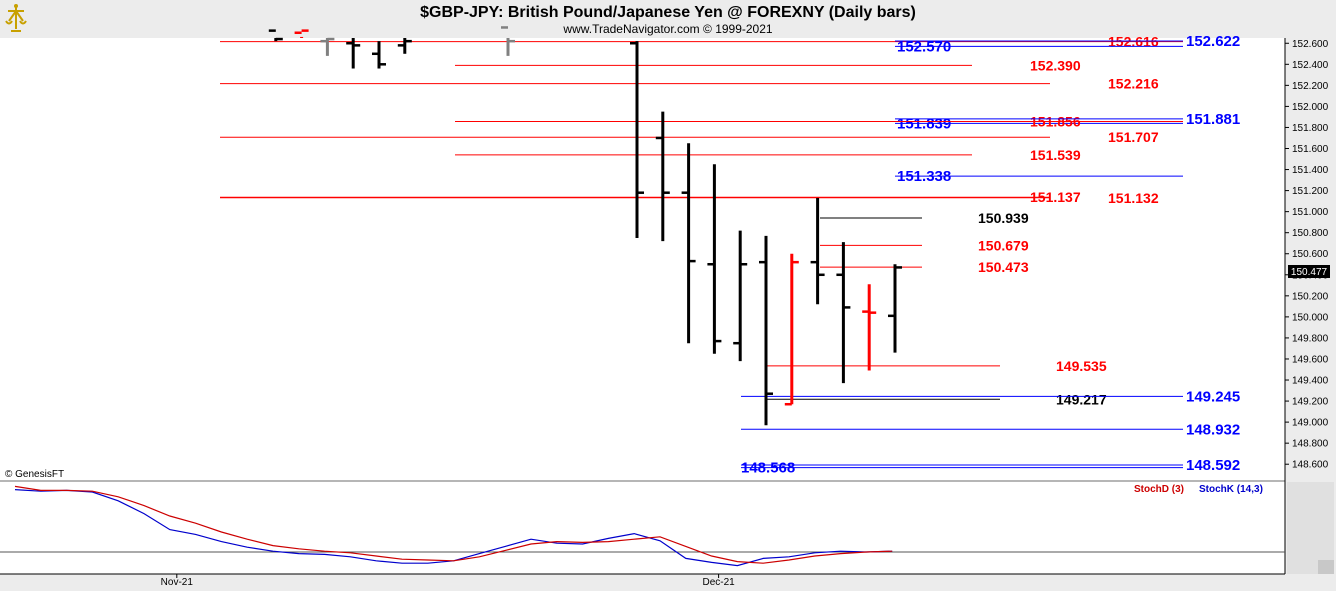 This screenshot has width=1336, height=591. What do you see at coordinates (1310, 317) in the screenshot?
I see `price-tick-label: 150.000` at bounding box center [1310, 317].